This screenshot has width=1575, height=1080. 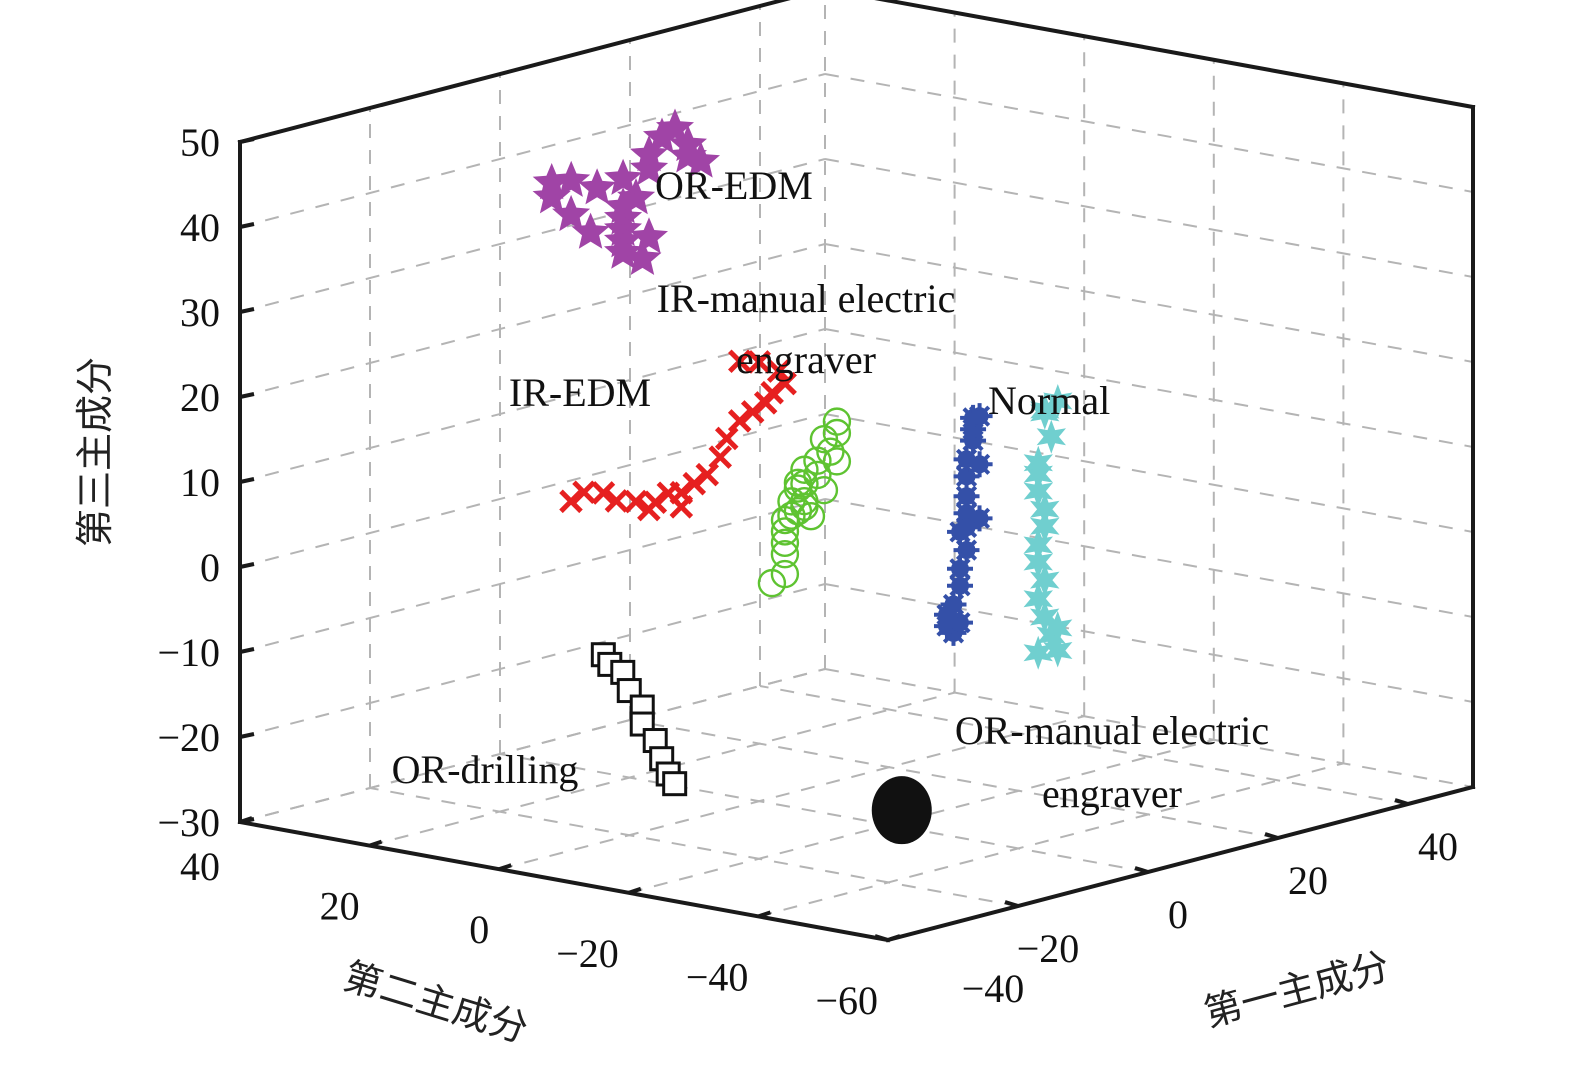 What do you see at coordinates (479, 929) in the screenshot?
I see `y-tick-label: 0` at bounding box center [479, 929].